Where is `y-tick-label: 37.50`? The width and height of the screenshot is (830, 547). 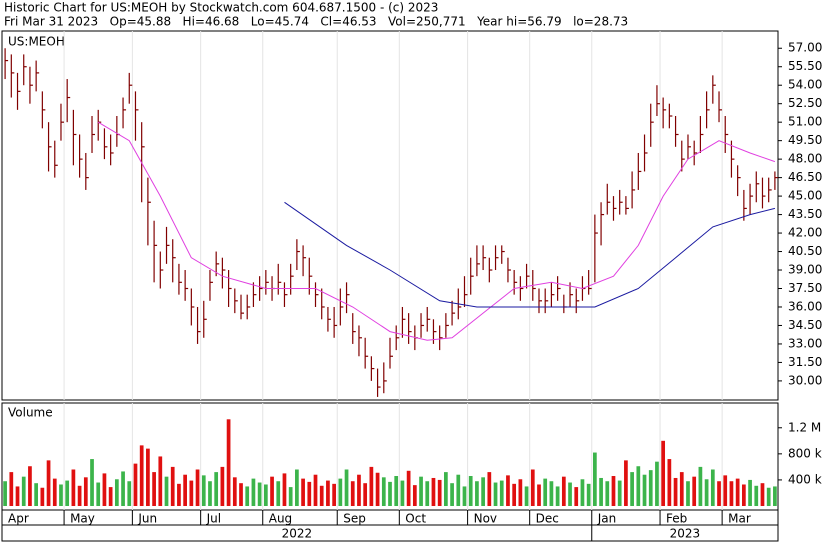
y-tick-label: 37.50 is located at coordinates (805, 288).